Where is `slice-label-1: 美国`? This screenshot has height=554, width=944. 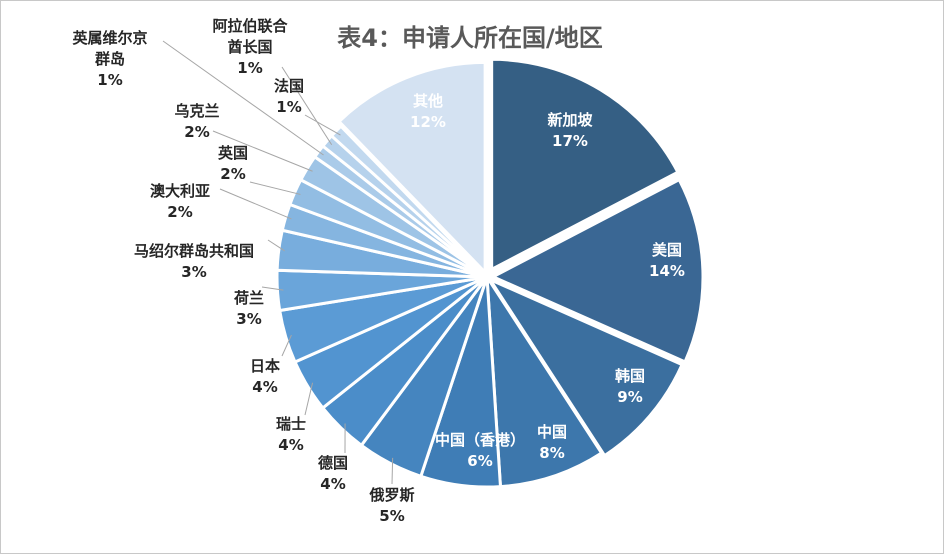
slice-label-1: 美国 is located at coordinates (667, 250).